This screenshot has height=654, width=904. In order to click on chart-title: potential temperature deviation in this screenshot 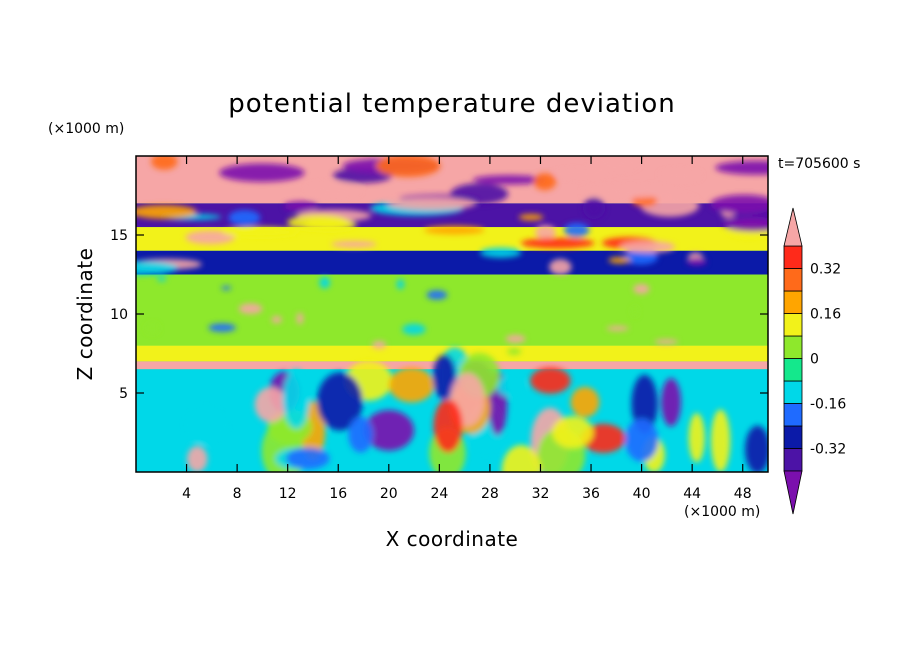, I will do `click(451, 104)`.